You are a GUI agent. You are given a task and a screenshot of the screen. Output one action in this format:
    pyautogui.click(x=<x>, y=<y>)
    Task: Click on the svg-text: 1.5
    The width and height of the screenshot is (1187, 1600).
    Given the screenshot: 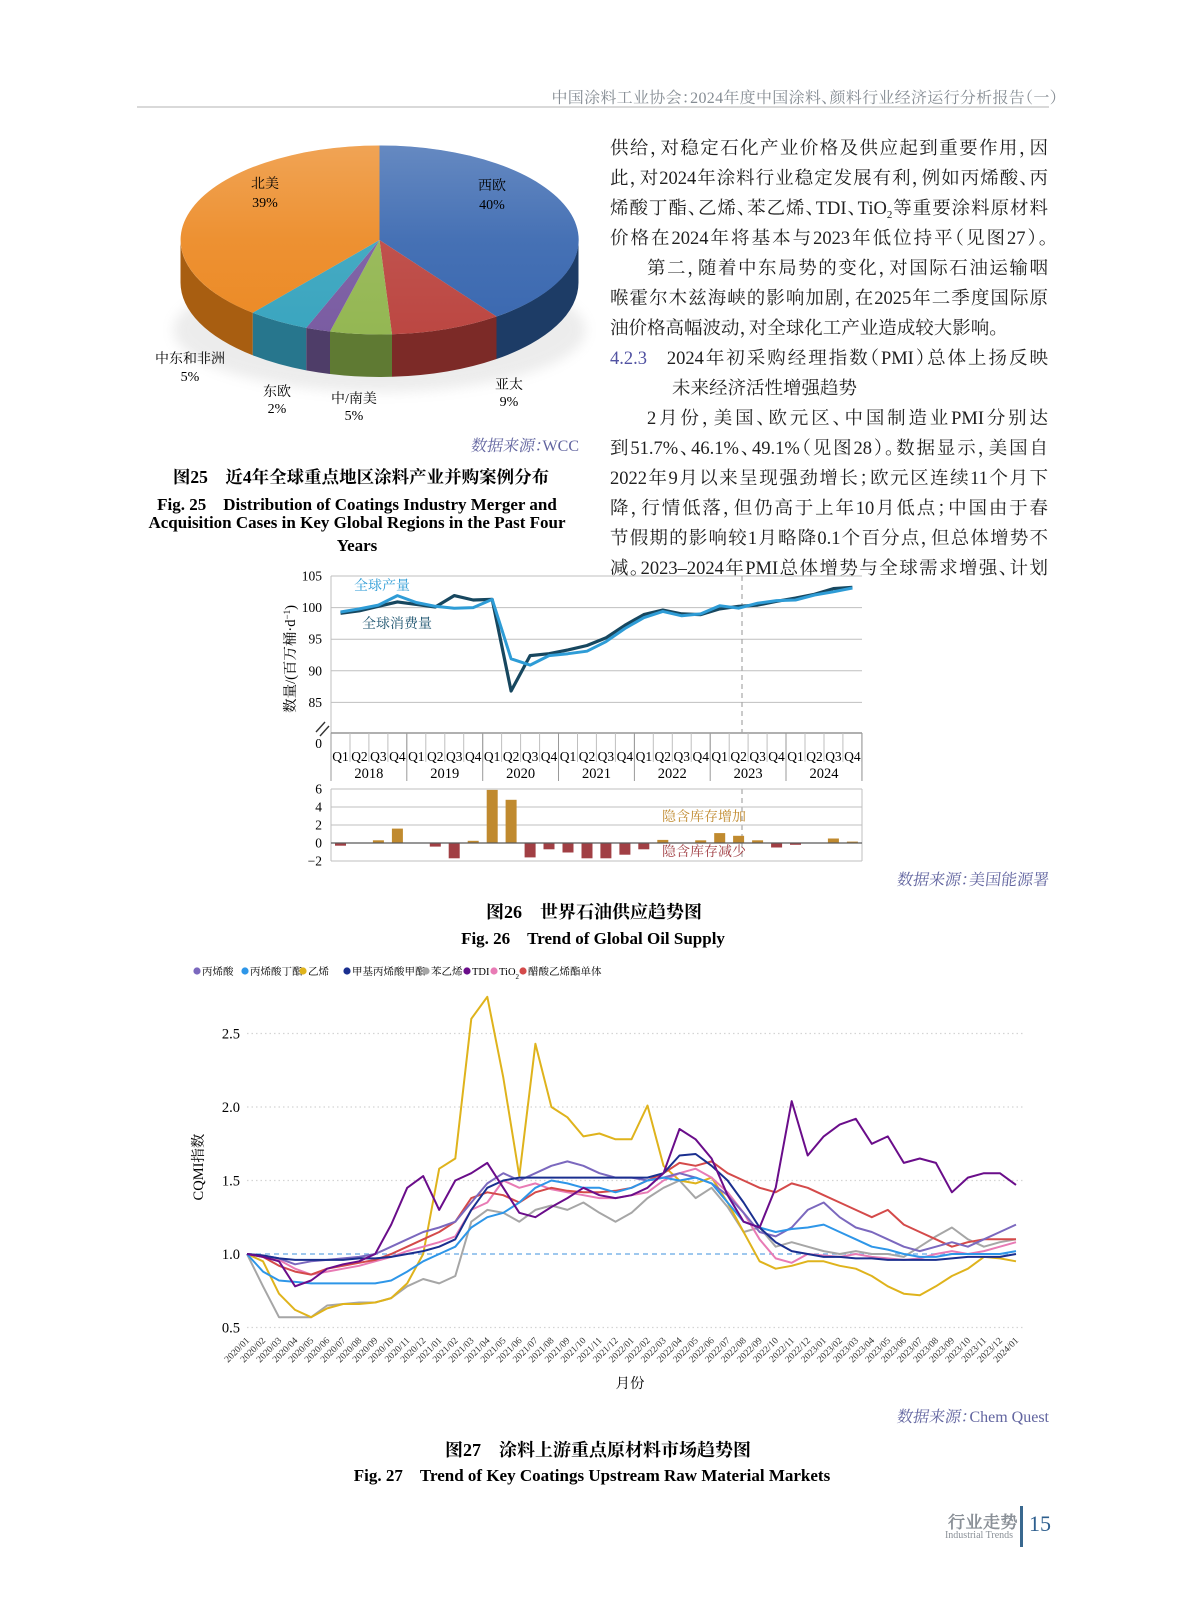 What is the action you would take?
    pyautogui.click(x=231, y=1182)
    